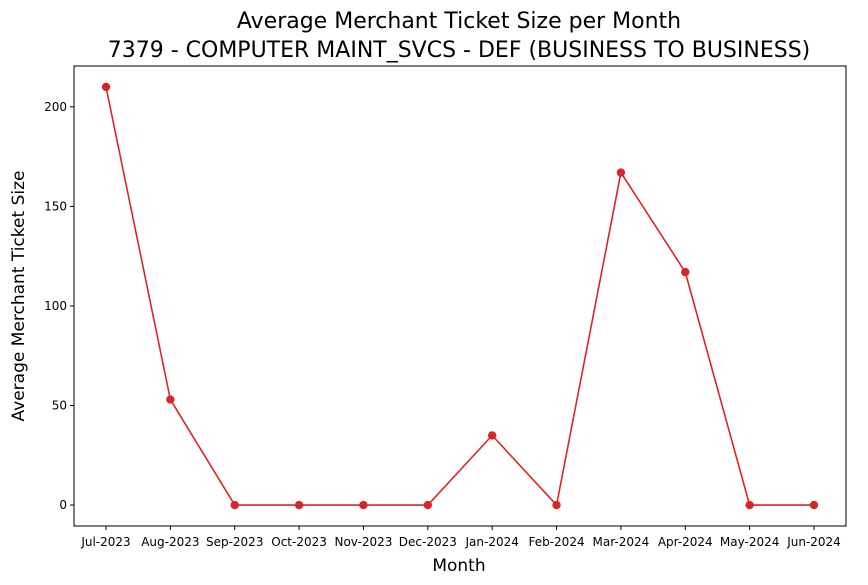 This screenshot has height=585, width=868. What do you see at coordinates (55, 306) in the screenshot?
I see `y-tick-label: 100` at bounding box center [55, 306].